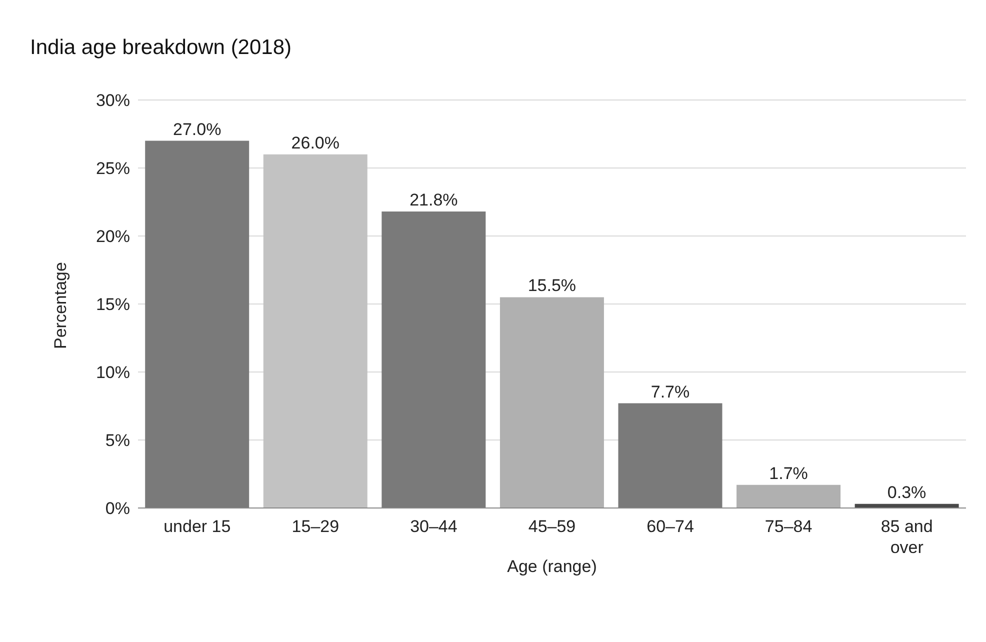 Image resolution: width=986 pixels, height=642 pixels. What do you see at coordinates (434, 526) in the screenshot?
I see `x-tick-label: 30–44` at bounding box center [434, 526].